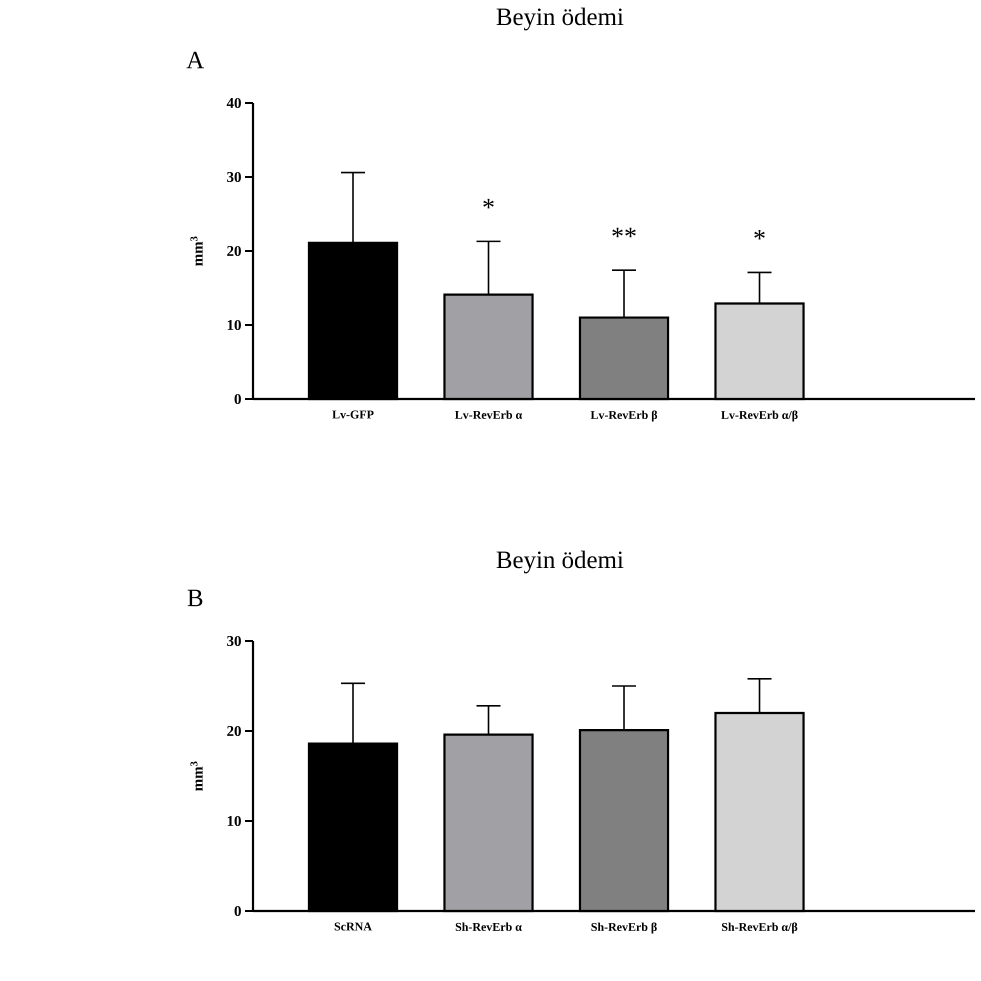  Describe the element at coordinates (353, 926) in the screenshot. I see `x-tick-label: ScRNA` at that location.